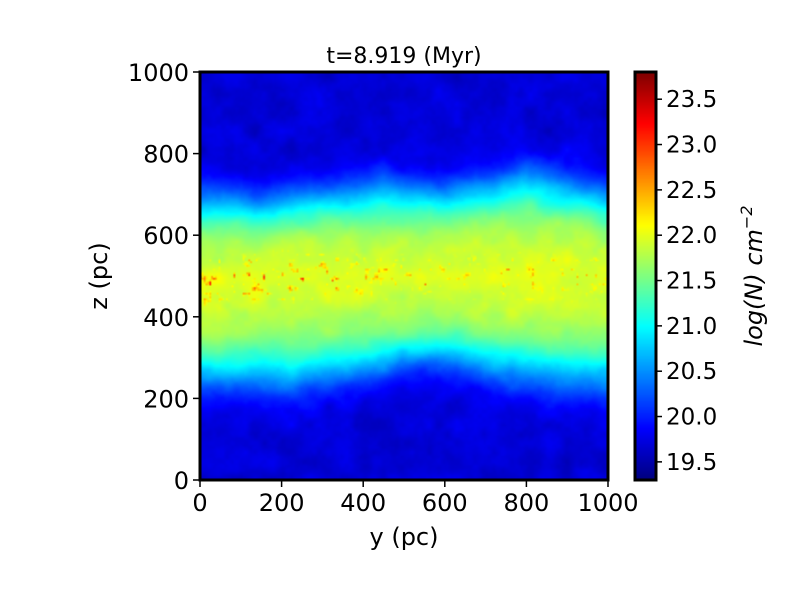 This screenshot has width=800, height=600. Describe the element at coordinates (607, 503) in the screenshot. I see `x-tick-label: 1000` at that location.